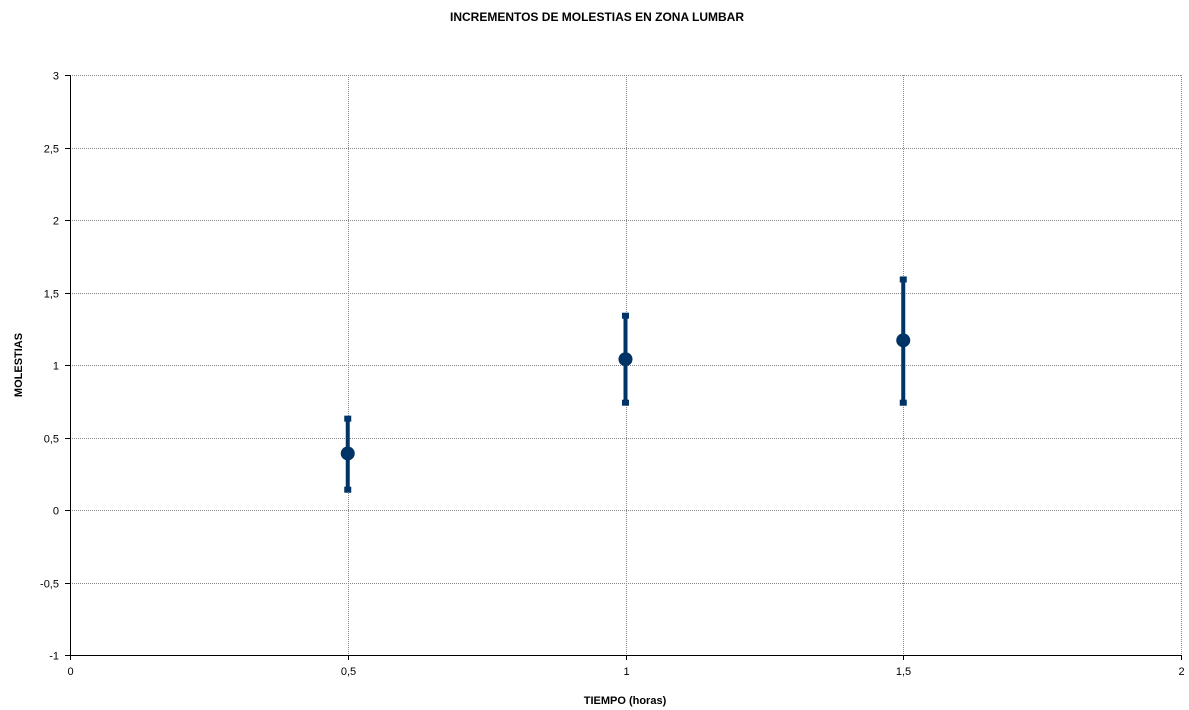  What do you see at coordinates (626, 672) in the screenshot?
I see `x-tick-label: 1` at bounding box center [626, 672].